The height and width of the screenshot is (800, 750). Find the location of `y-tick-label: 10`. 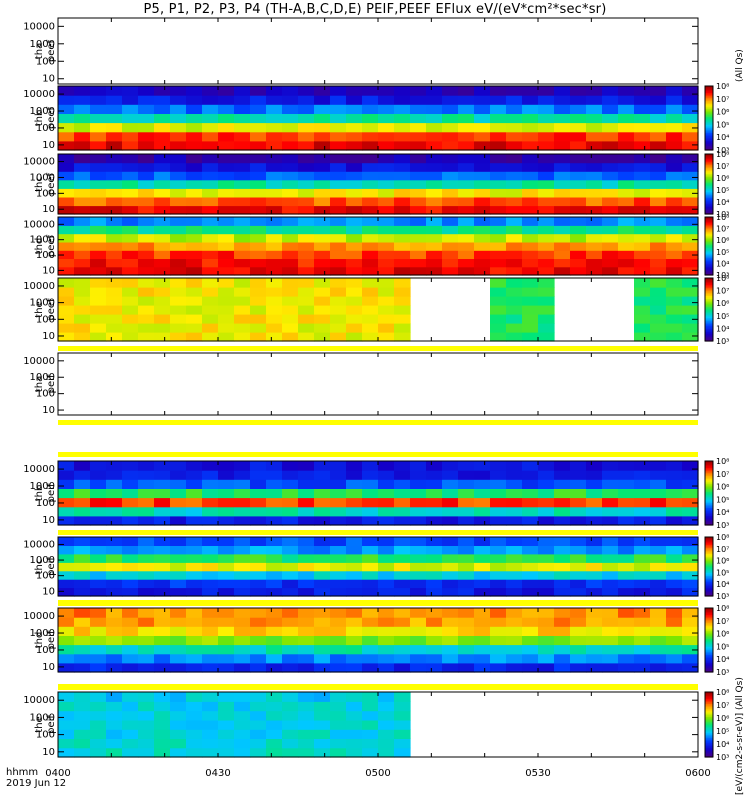

y-tick-label: 10 is located at coordinates (48, 752).